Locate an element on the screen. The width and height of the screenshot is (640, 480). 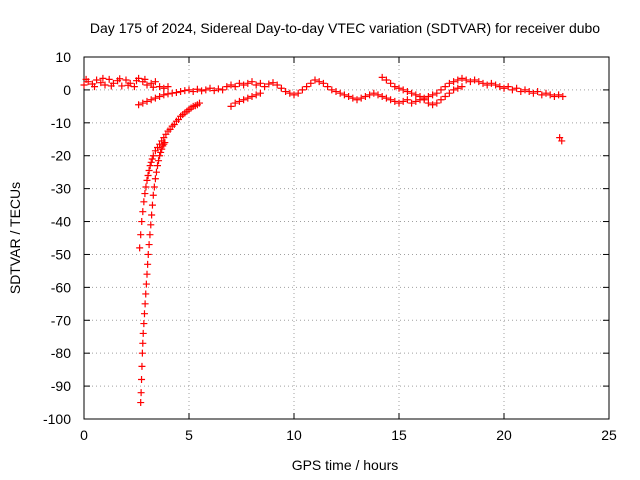
y-tick-labels: 10 0 -10 -20 -30 -40 -50 -60 -70 -80 -90 -100 is located at coordinates (57, 238).